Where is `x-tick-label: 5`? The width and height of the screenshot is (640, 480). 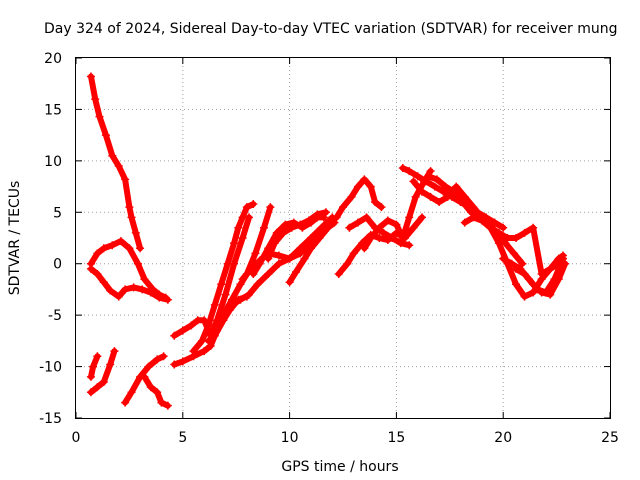
x-tick-label: 5 is located at coordinates (182, 438).